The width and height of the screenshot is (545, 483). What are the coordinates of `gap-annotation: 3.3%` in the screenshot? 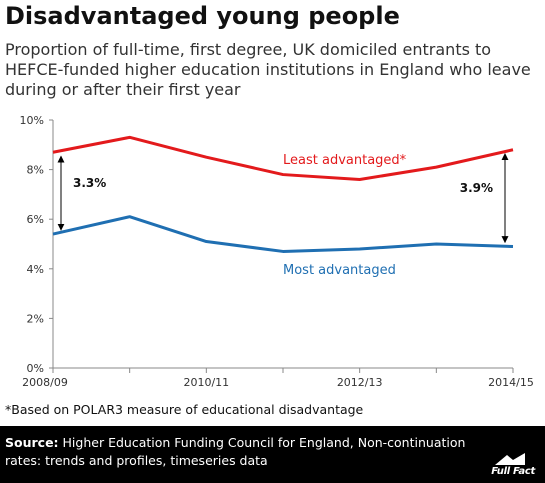 It's located at (89, 183).